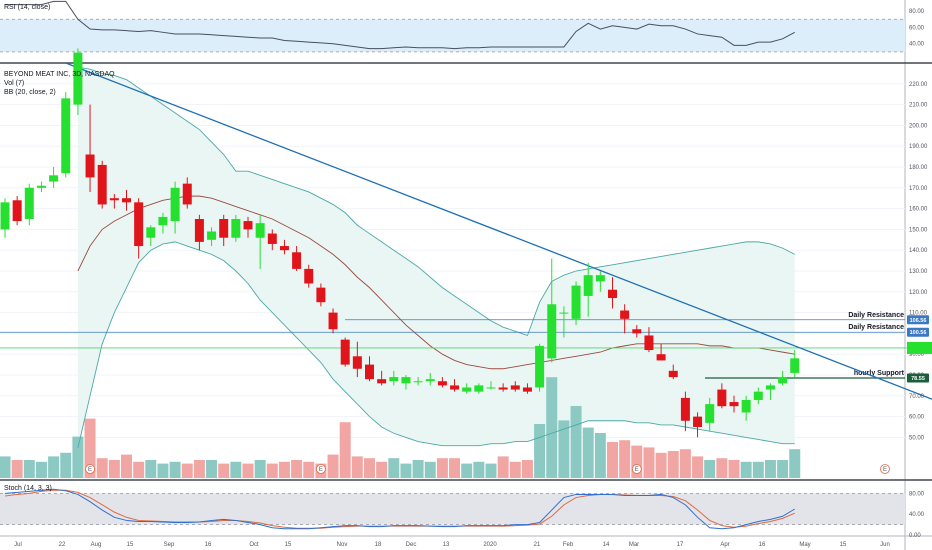 The height and width of the screenshot is (550, 932). What do you see at coordinates (879, 373) in the screenshot?
I see `hourly-support-label: hourly Support` at bounding box center [879, 373].